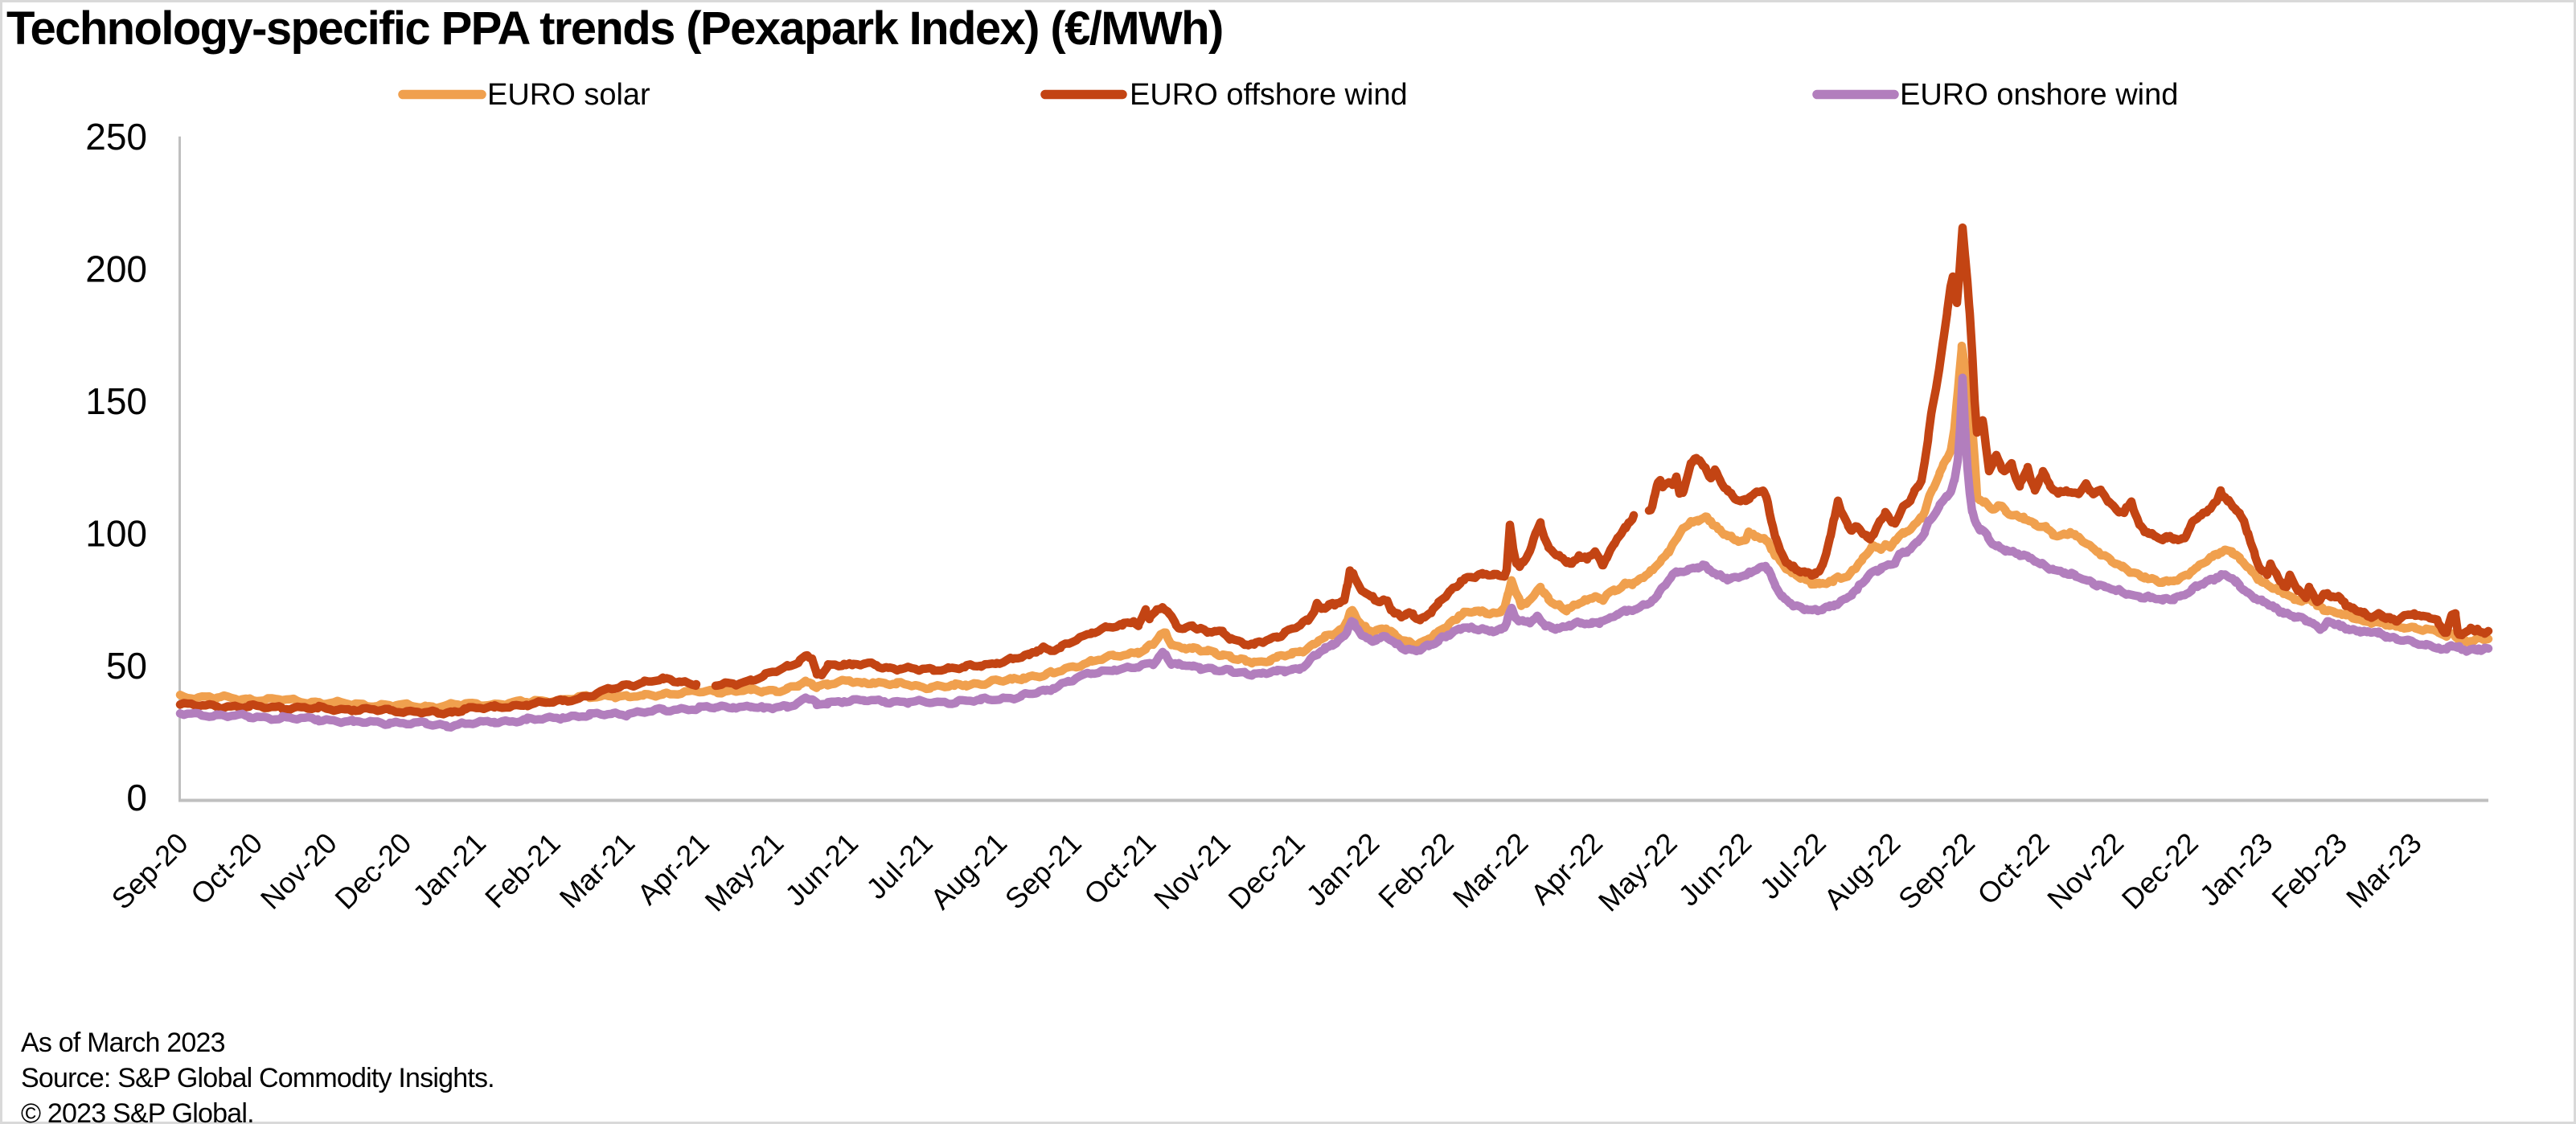 This screenshot has height=1124, width=2576. What do you see at coordinates (137, 1111) in the screenshot?
I see `svg-text: © 2023 S&P Global.` at bounding box center [137, 1111].